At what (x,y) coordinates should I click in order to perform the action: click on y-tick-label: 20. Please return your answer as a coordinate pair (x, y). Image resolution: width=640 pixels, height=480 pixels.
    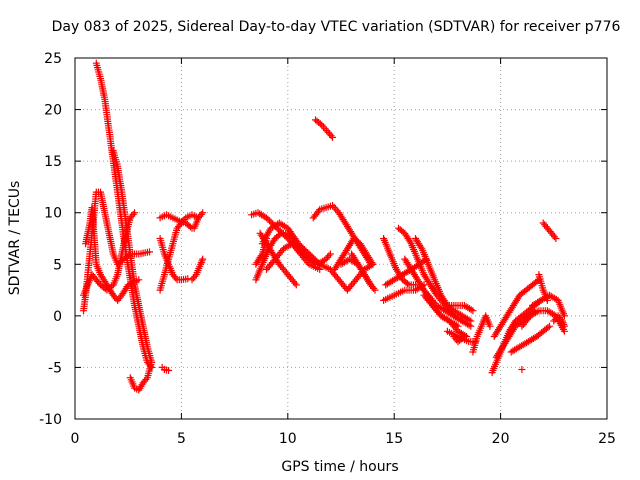
    Looking at the image, I should click on (53, 111).